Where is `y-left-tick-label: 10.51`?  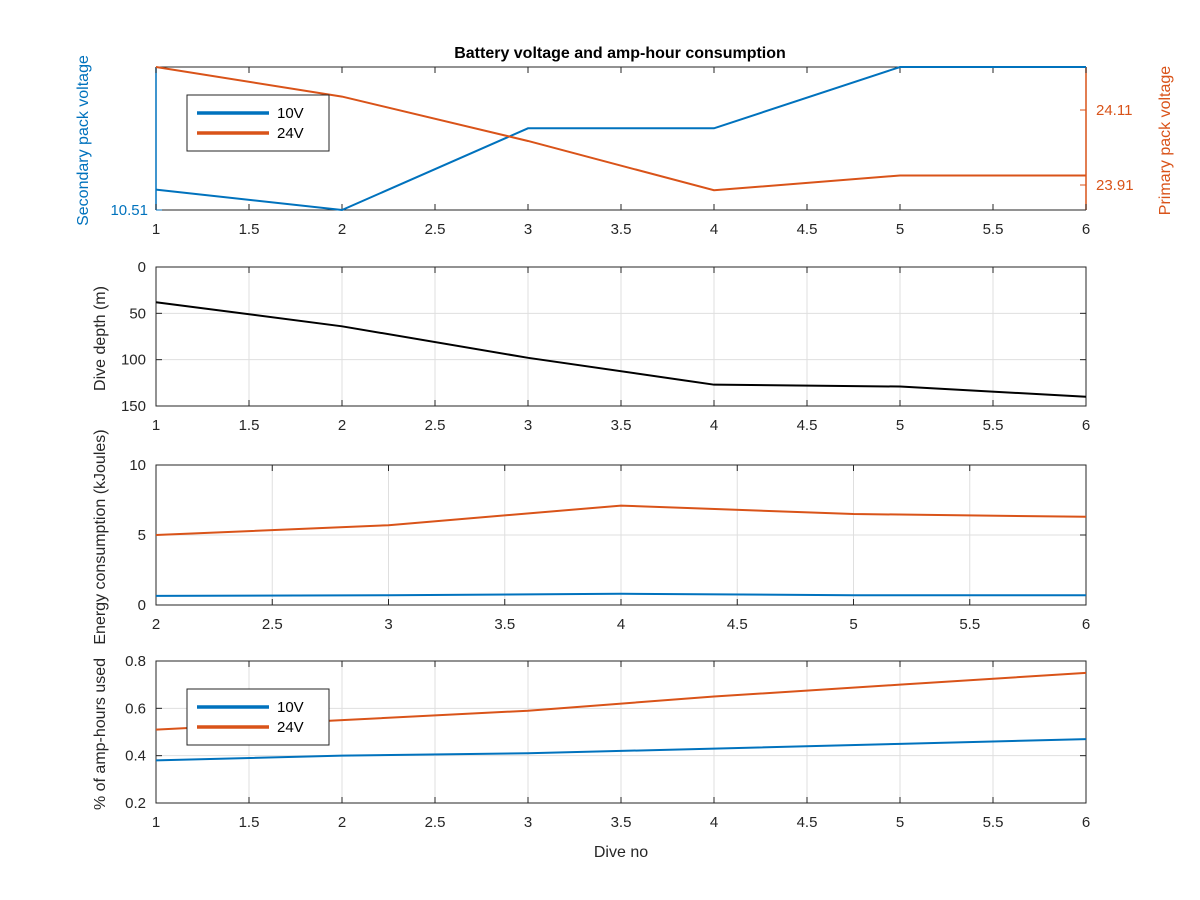 y-left-tick-label: 10.51 is located at coordinates (129, 210).